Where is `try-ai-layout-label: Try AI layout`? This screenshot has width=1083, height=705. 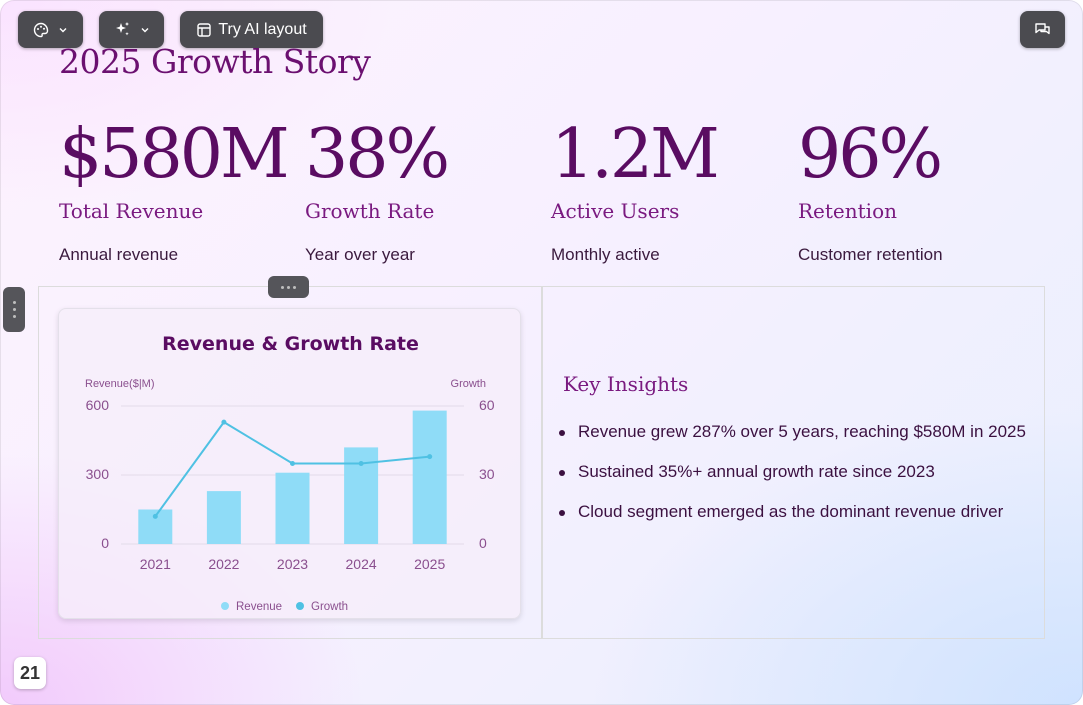 try-ai-layout-label: Try AI layout is located at coordinates (262, 29).